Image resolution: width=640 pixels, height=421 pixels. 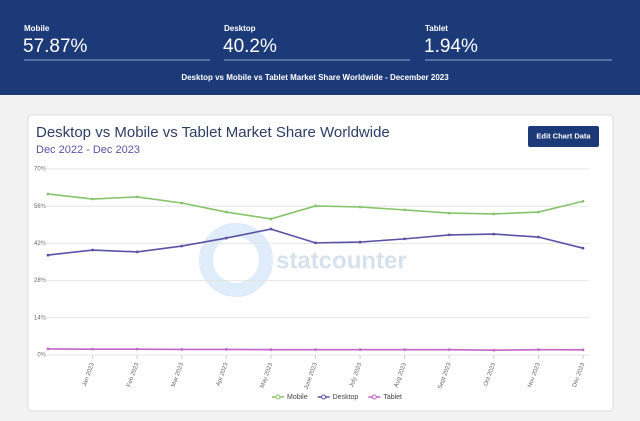 What do you see at coordinates (40, 318) in the screenshot?
I see `y-tick-label: 14%` at bounding box center [40, 318].